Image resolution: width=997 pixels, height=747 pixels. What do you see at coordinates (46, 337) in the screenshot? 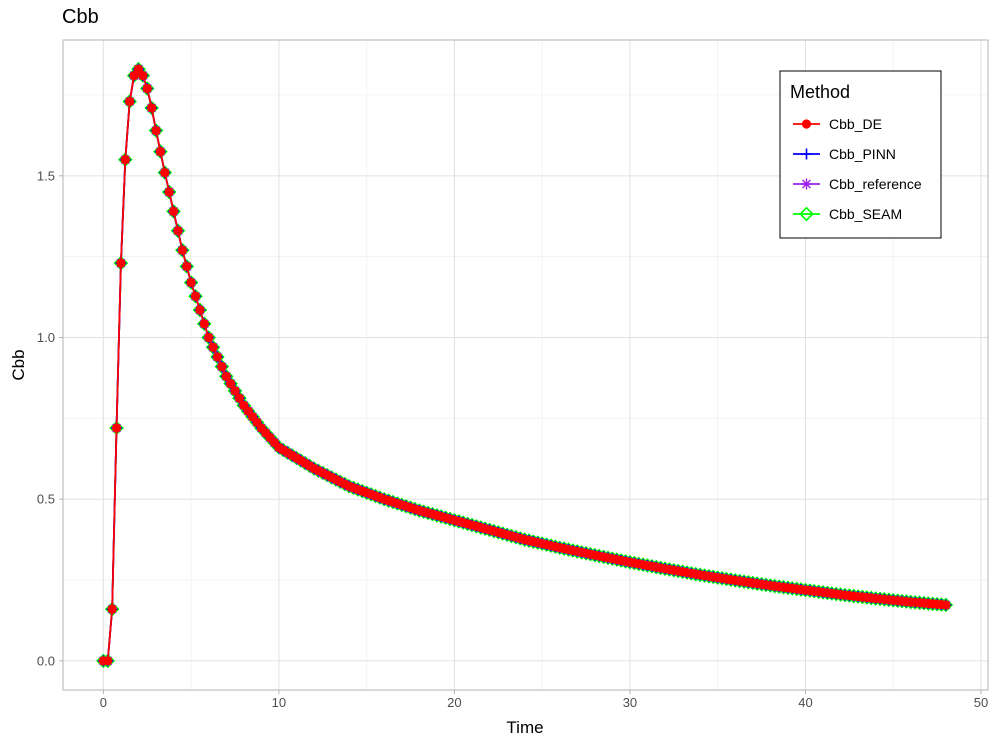
I see `y-tick-label: 1.0` at bounding box center [46, 337].